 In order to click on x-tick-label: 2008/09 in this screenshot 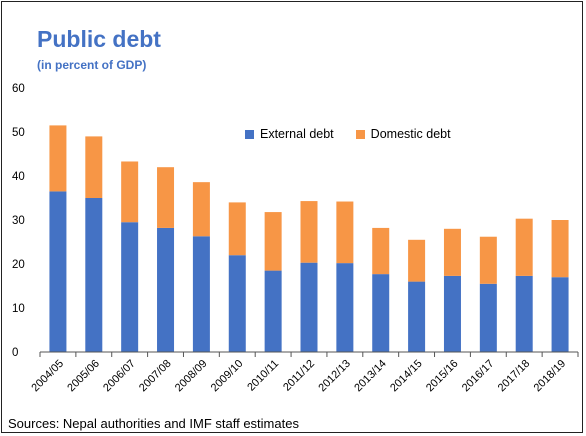, I will do `click(191, 376)`.